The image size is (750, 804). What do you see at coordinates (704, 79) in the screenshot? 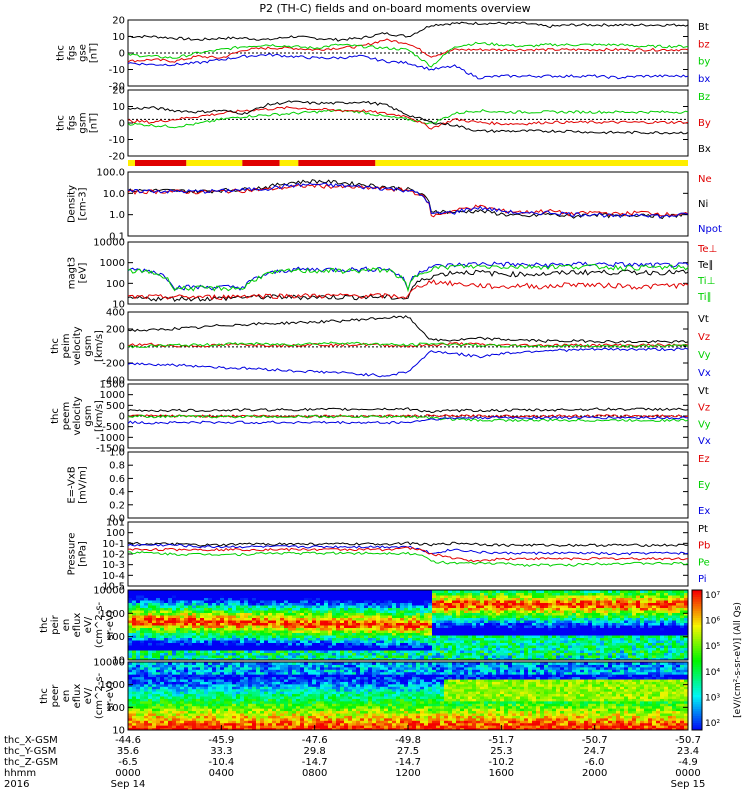
I see `legend-label: bx` at bounding box center [704, 79].